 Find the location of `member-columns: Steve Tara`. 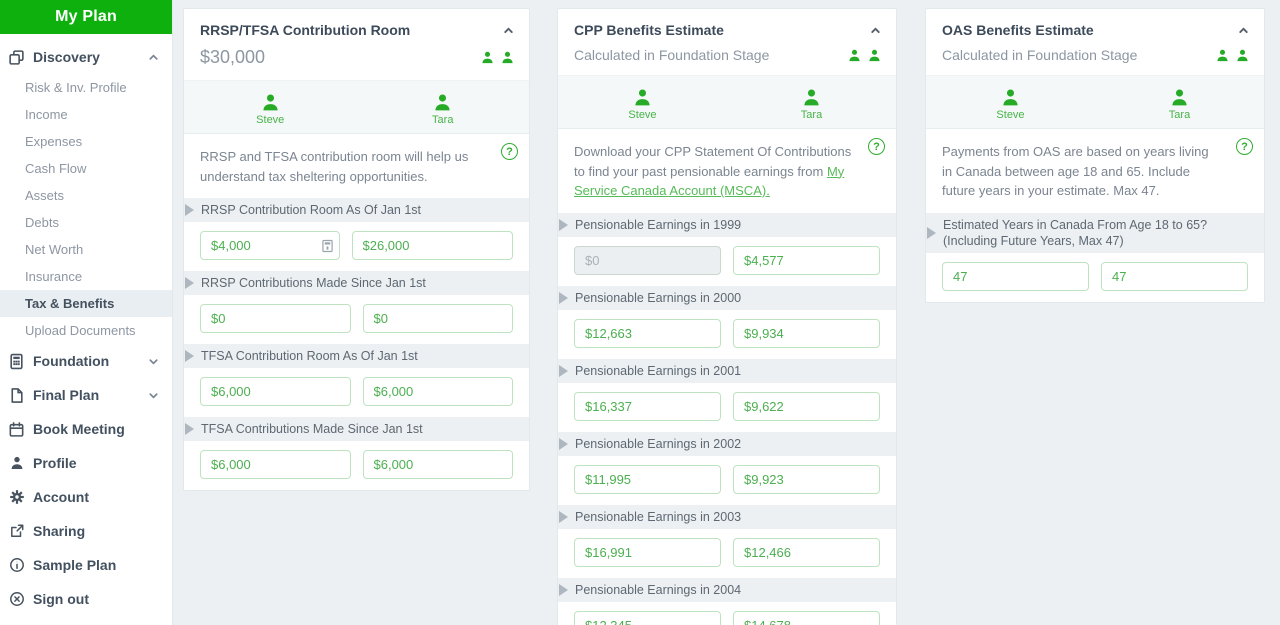

member-columns: Steve Tara is located at coordinates (727, 102).